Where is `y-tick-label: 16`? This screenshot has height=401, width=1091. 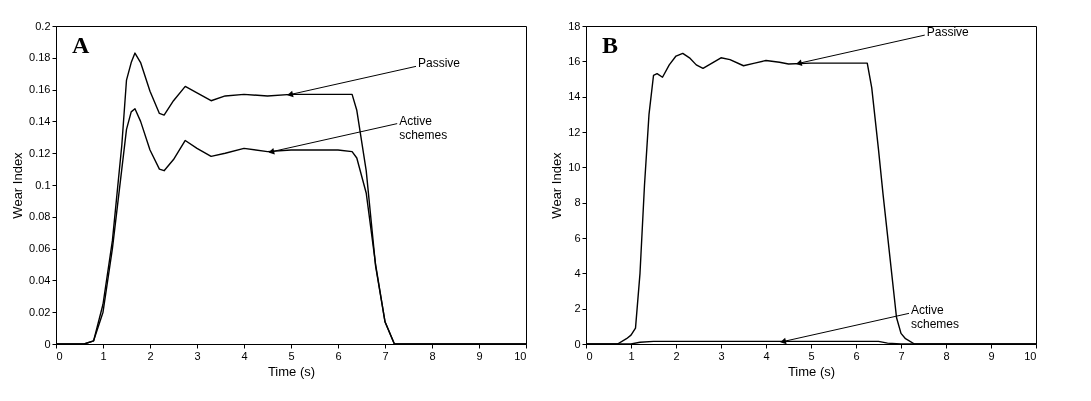
y-tick-label: 16 is located at coordinates (574, 60).